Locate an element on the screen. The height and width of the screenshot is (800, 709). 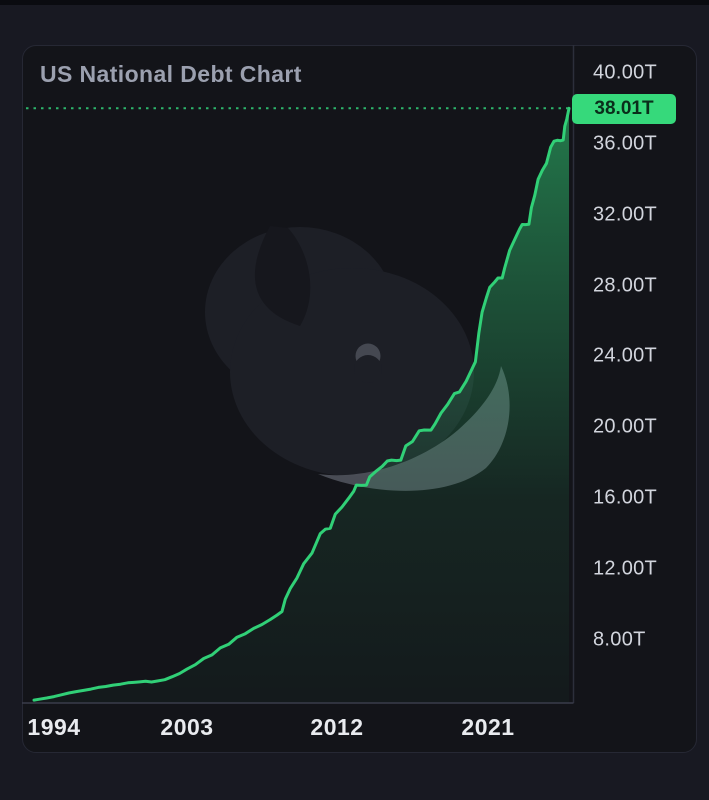
x-axis-label: 1994 is located at coordinates (54, 727).